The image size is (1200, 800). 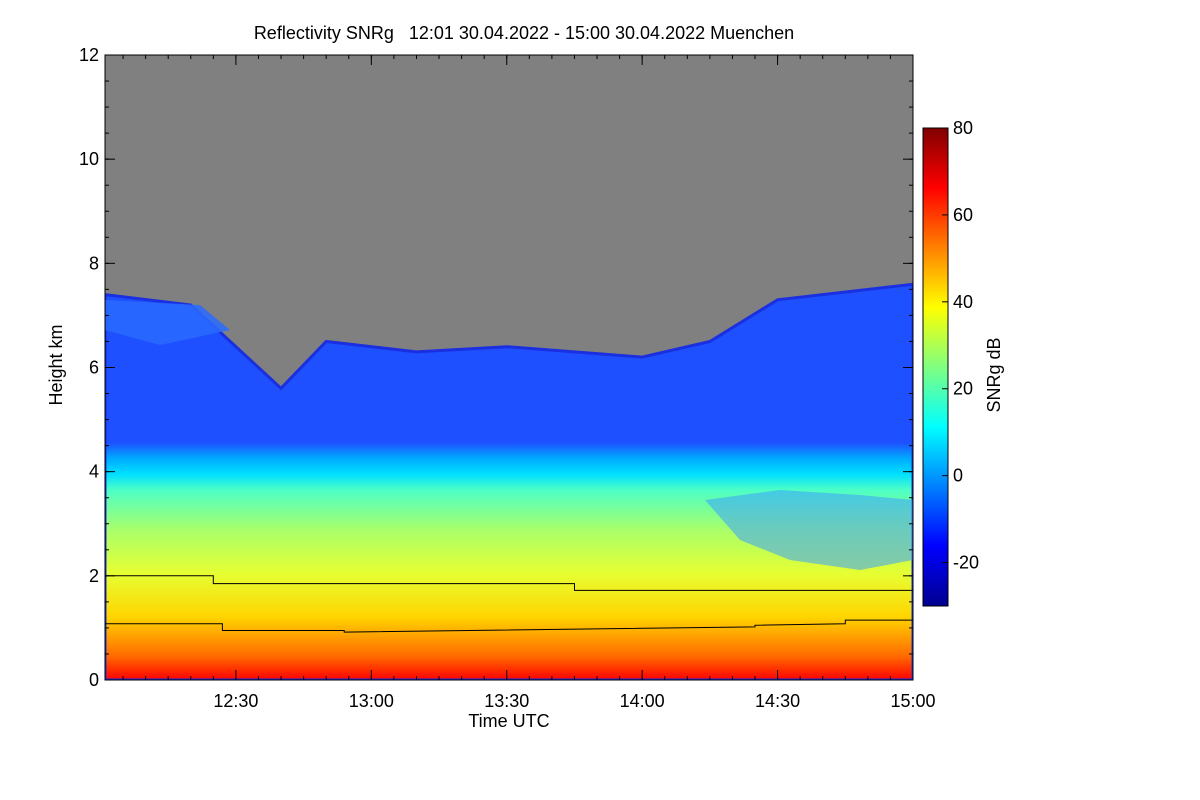 I want to click on x-tick-label: 14:30, so click(x=777, y=701).